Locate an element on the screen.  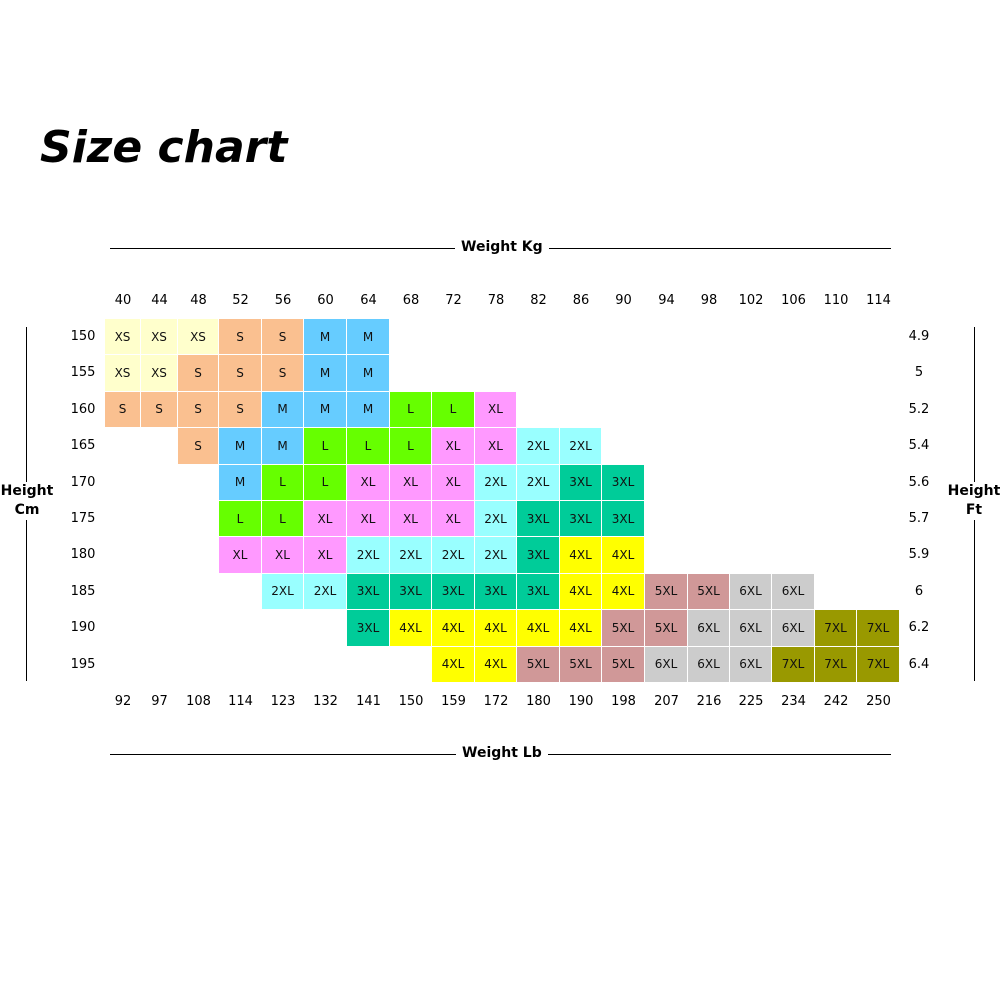
lb-tick-label: 114 is located at coordinates (240, 701).